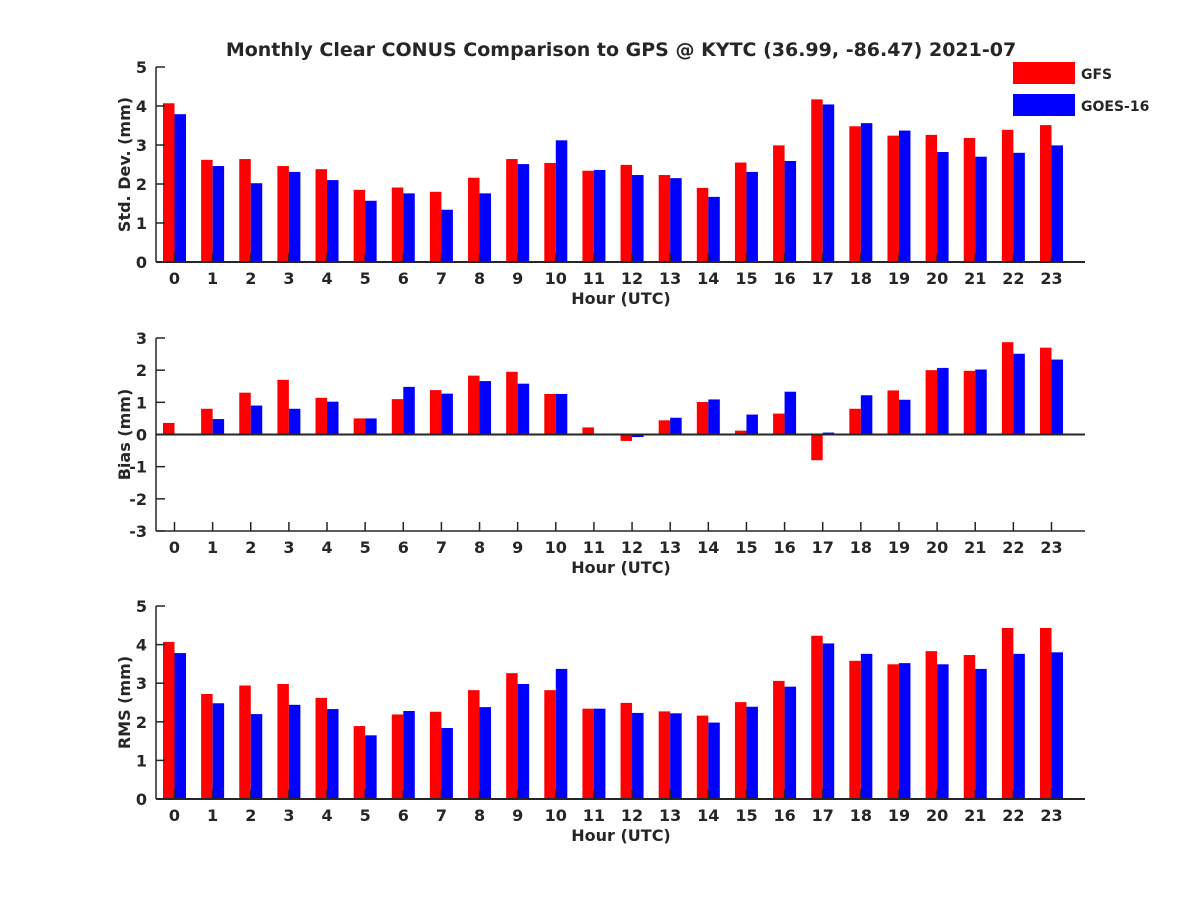 The image size is (1200, 900). What do you see at coordinates (250, 815) in the screenshot?
I see `rms-x-tick-label: 2` at bounding box center [250, 815].